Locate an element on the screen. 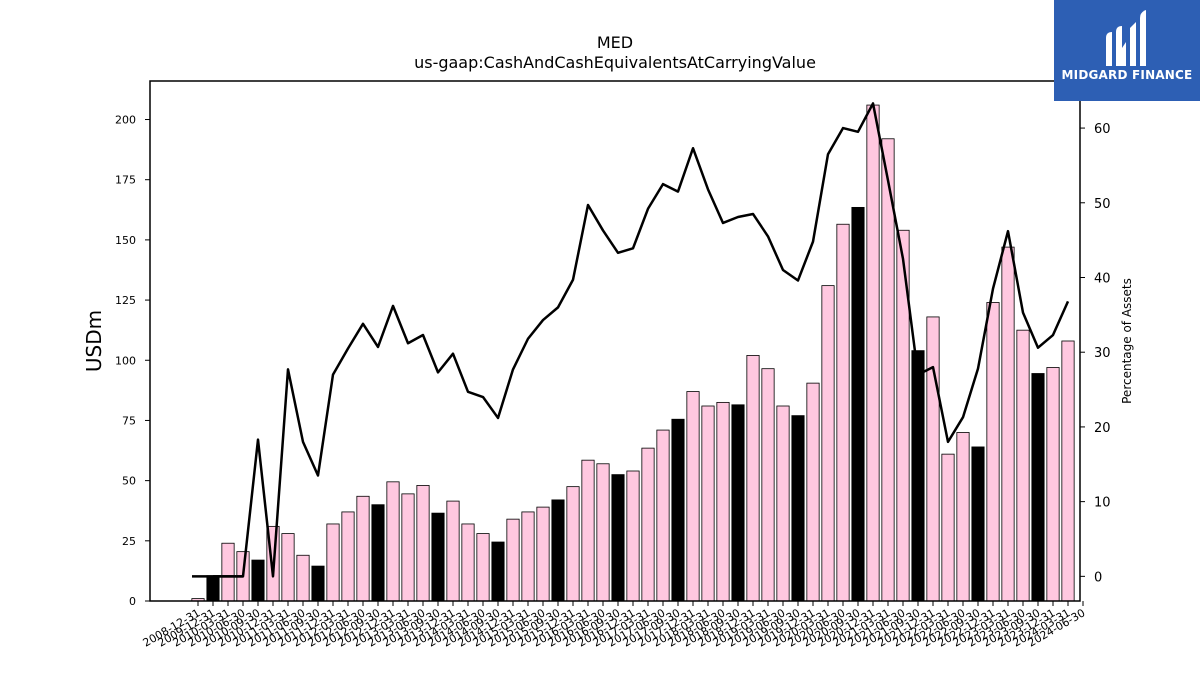  y-tick-label: 75 is located at coordinates (129, 420).